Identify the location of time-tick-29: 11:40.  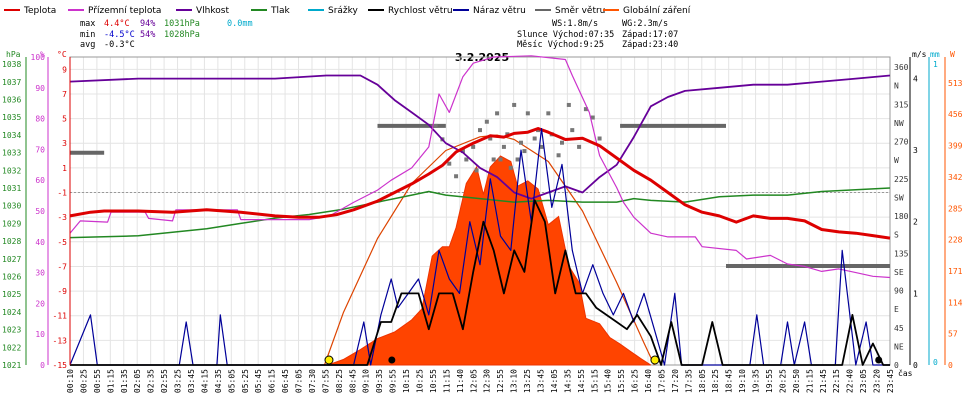
(460, 381).